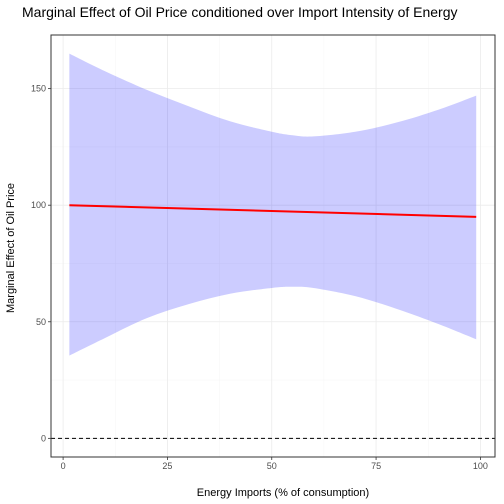  Describe the element at coordinates (283, 493) in the screenshot. I see `x-axis-label: Energy Imports (% of consumption)` at that location.